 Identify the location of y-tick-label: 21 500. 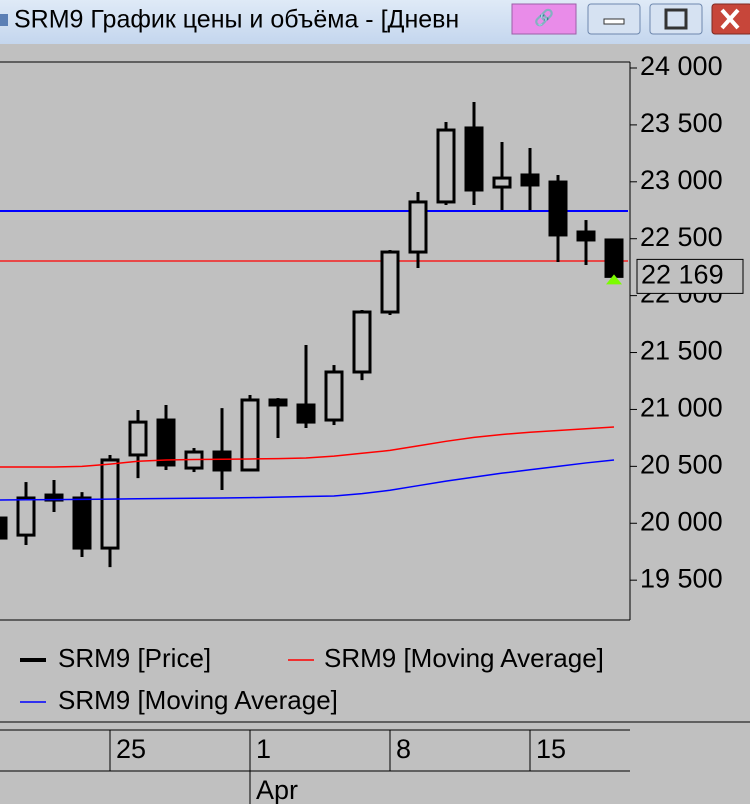
(681, 351).